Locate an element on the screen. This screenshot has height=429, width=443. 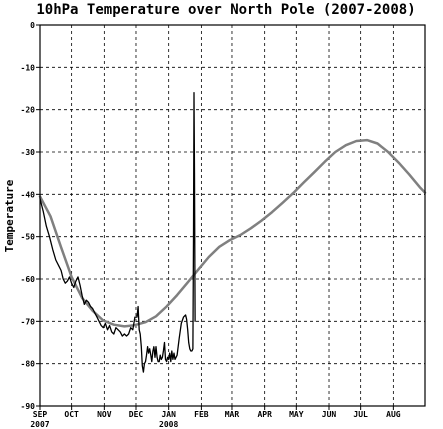
x-tick-label: NOV is located at coordinates (104, 414).